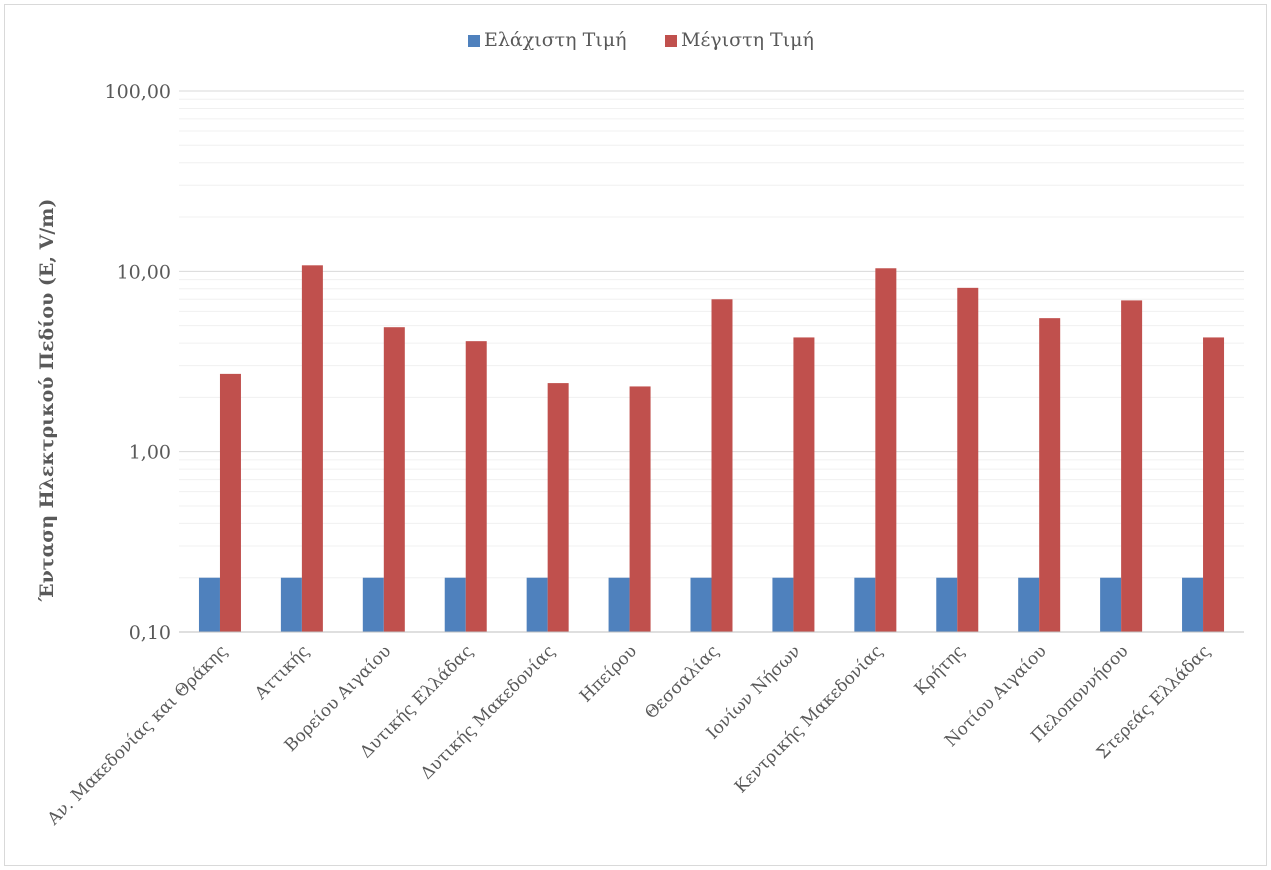  I want to click on legend-label-min: Ελάχιστη Τιμή, so click(555, 40).